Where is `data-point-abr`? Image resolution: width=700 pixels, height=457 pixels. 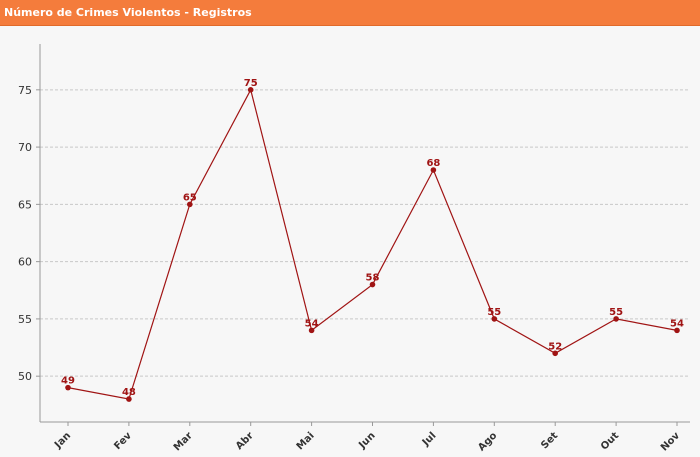
data-point-abr is located at coordinates (250, 90).